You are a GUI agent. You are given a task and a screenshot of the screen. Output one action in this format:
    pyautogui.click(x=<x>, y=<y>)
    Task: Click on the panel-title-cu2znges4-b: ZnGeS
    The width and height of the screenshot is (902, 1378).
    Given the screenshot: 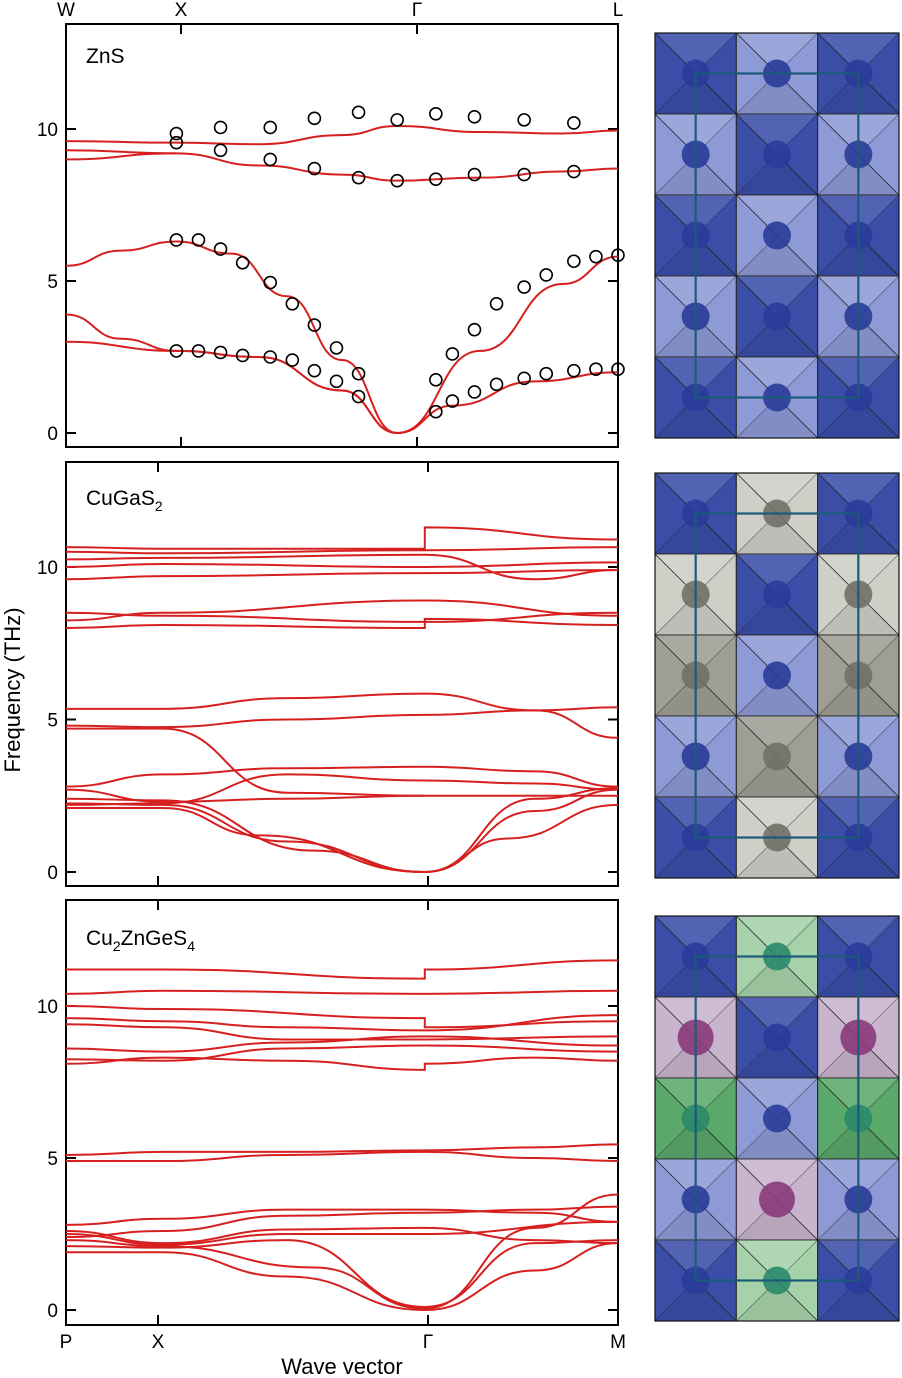 What is the action you would take?
    pyautogui.click(x=154, y=938)
    